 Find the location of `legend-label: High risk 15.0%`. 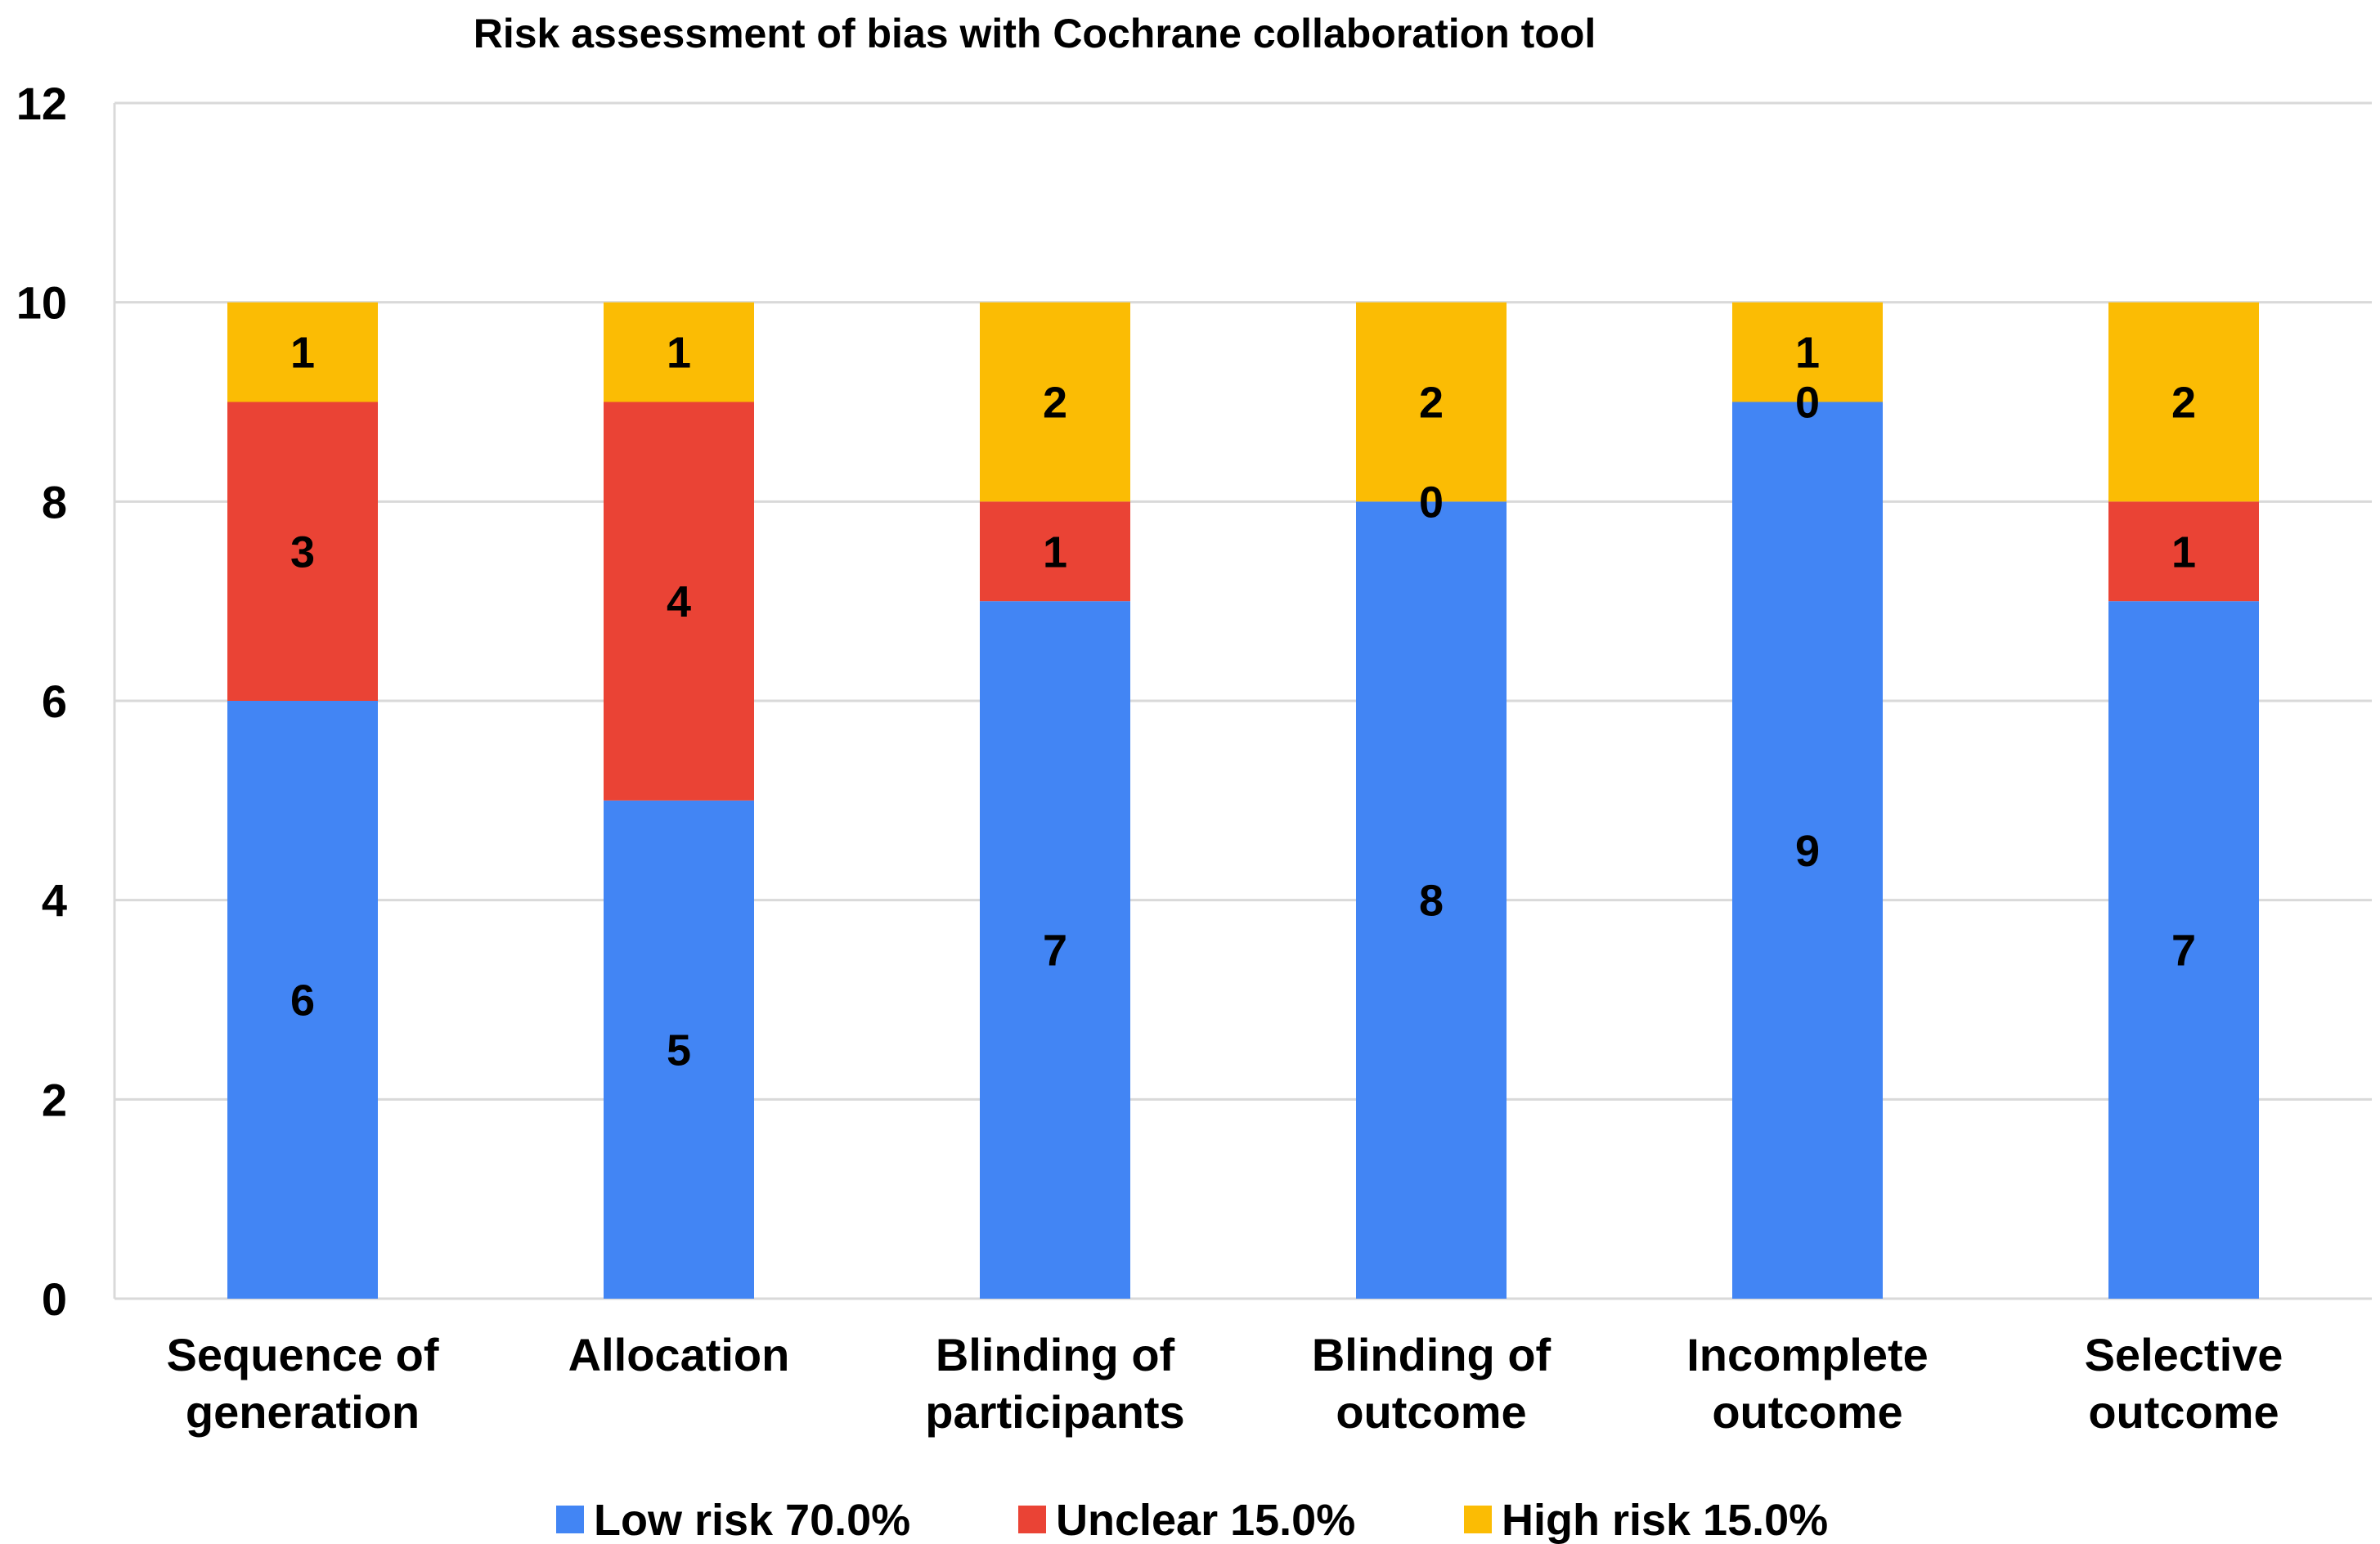

legend-label: High risk 15.0% is located at coordinates (1665, 1520).